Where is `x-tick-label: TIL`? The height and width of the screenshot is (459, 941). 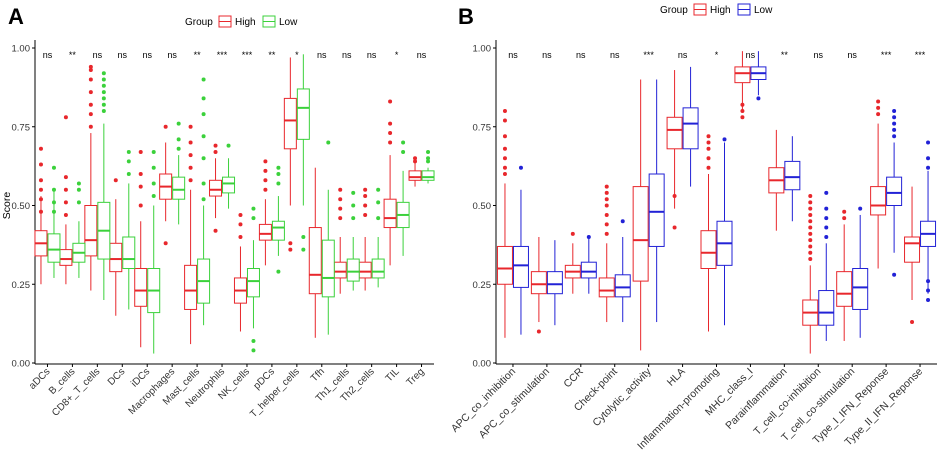 x-tick-label: TIL is located at coordinates (393, 375).